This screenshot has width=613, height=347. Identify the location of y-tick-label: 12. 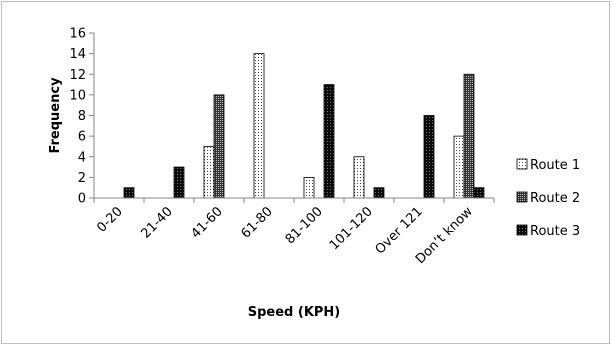
(77, 75).